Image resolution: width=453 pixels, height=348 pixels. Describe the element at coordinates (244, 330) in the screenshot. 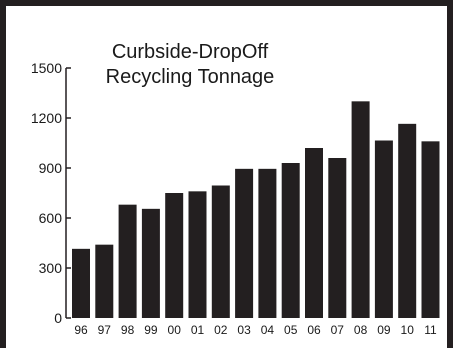

I see `x-tick-label: 03` at that location.